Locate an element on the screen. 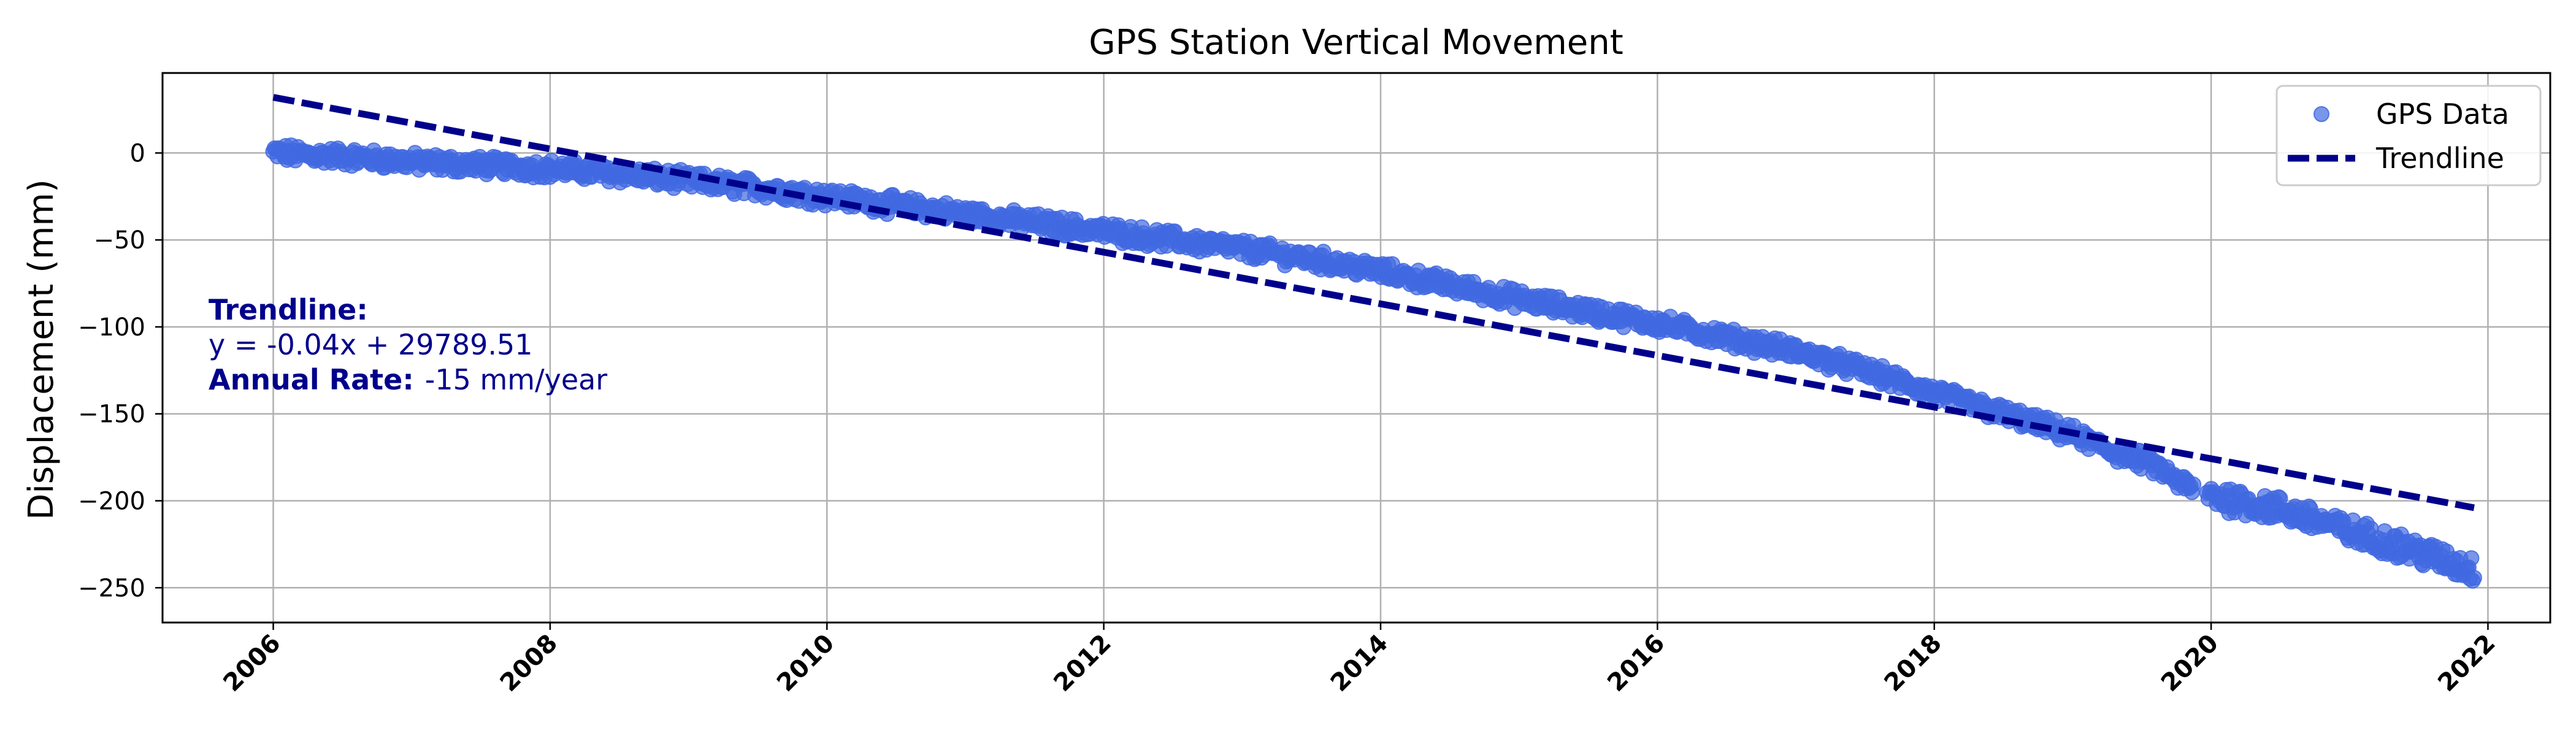  legend-box is located at coordinates (2408, 135).